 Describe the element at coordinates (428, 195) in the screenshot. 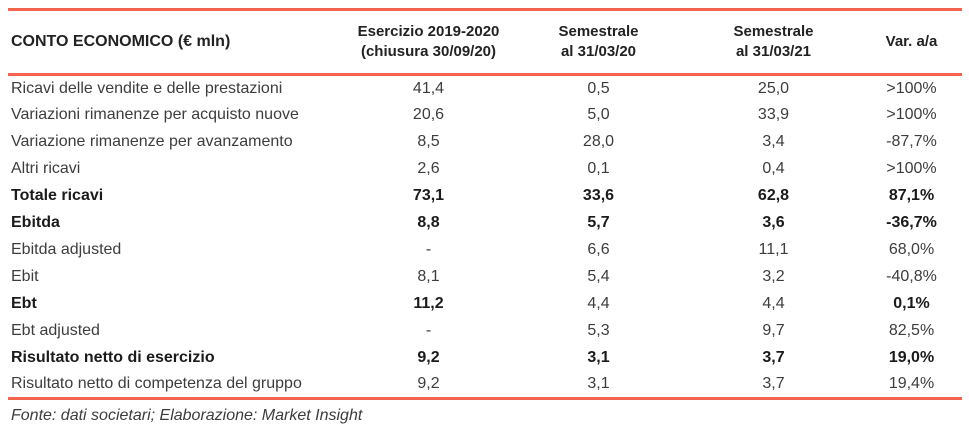

I see `cell-value: 73,1` at that location.